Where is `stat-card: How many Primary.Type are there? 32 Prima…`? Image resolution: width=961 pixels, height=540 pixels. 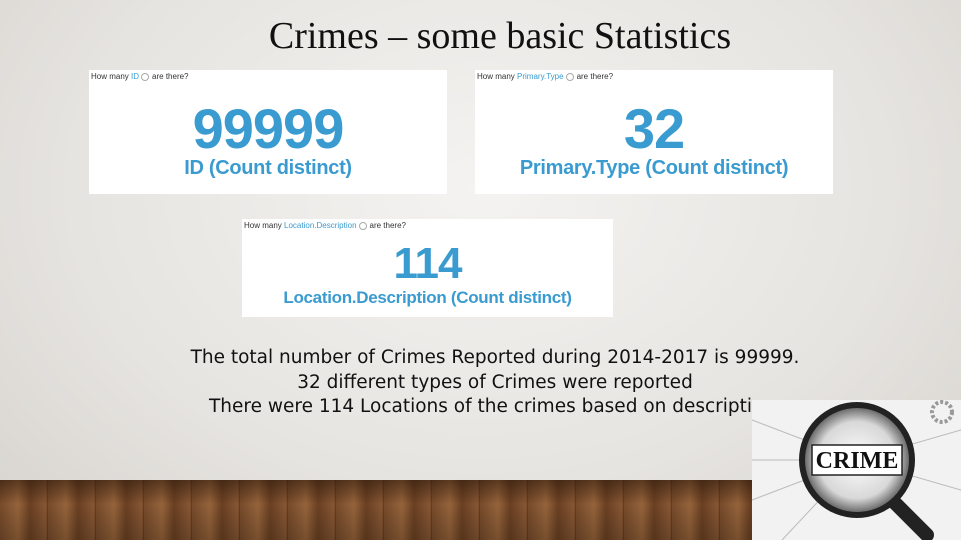
stat-card: How many Primary.Type are there? 32 Prima… is located at coordinates (654, 132).